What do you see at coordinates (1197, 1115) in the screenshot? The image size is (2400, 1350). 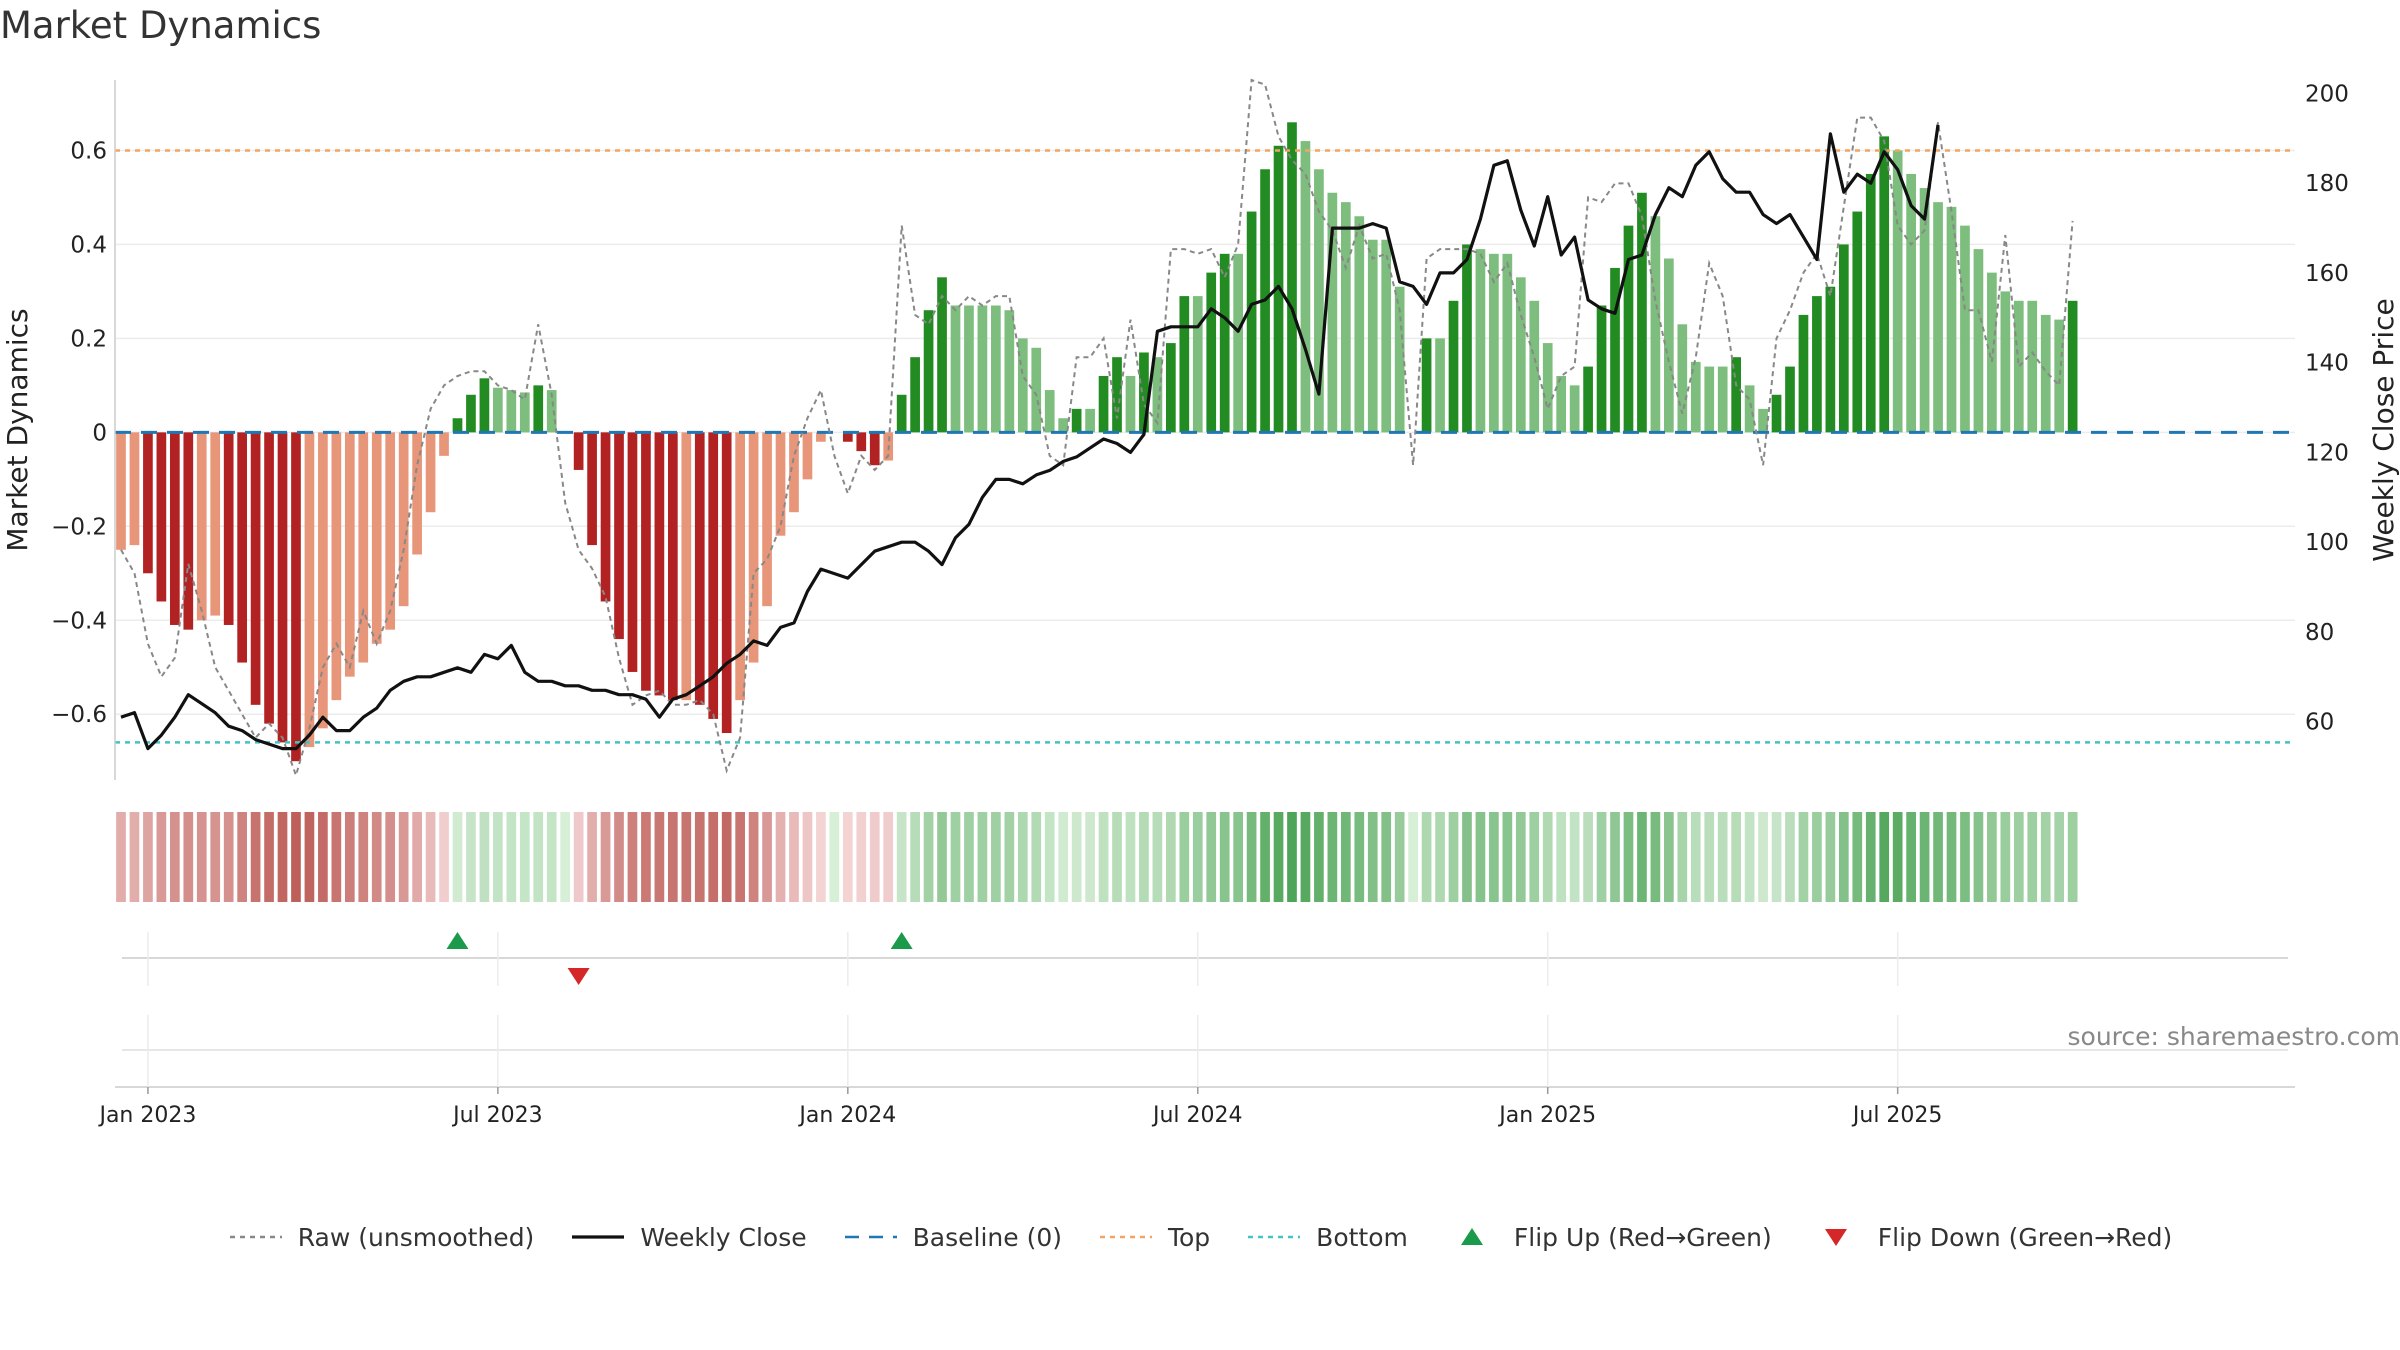 I see `x-tick-label: Jul 2024` at bounding box center [1197, 1115].